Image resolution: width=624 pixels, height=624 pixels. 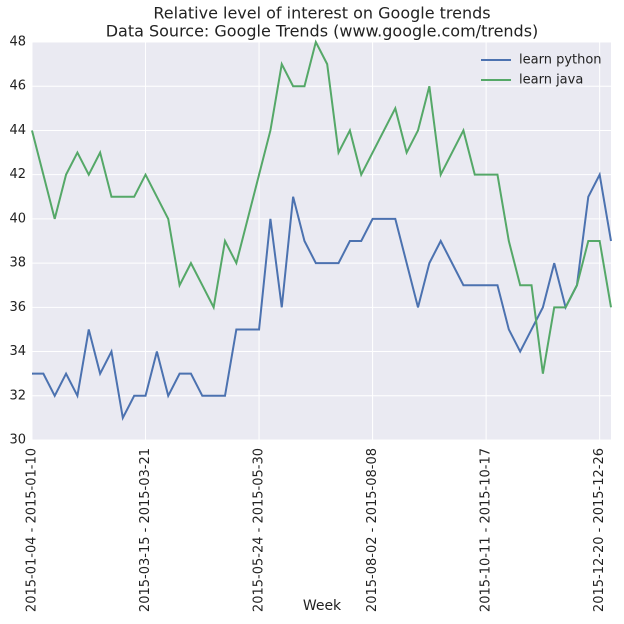 What do you see at coordinates (145, 530) in the screenshot?
I see `x-tick-label: 2015-03-15 - 2015-03-21` at bounding box center [145, 530].